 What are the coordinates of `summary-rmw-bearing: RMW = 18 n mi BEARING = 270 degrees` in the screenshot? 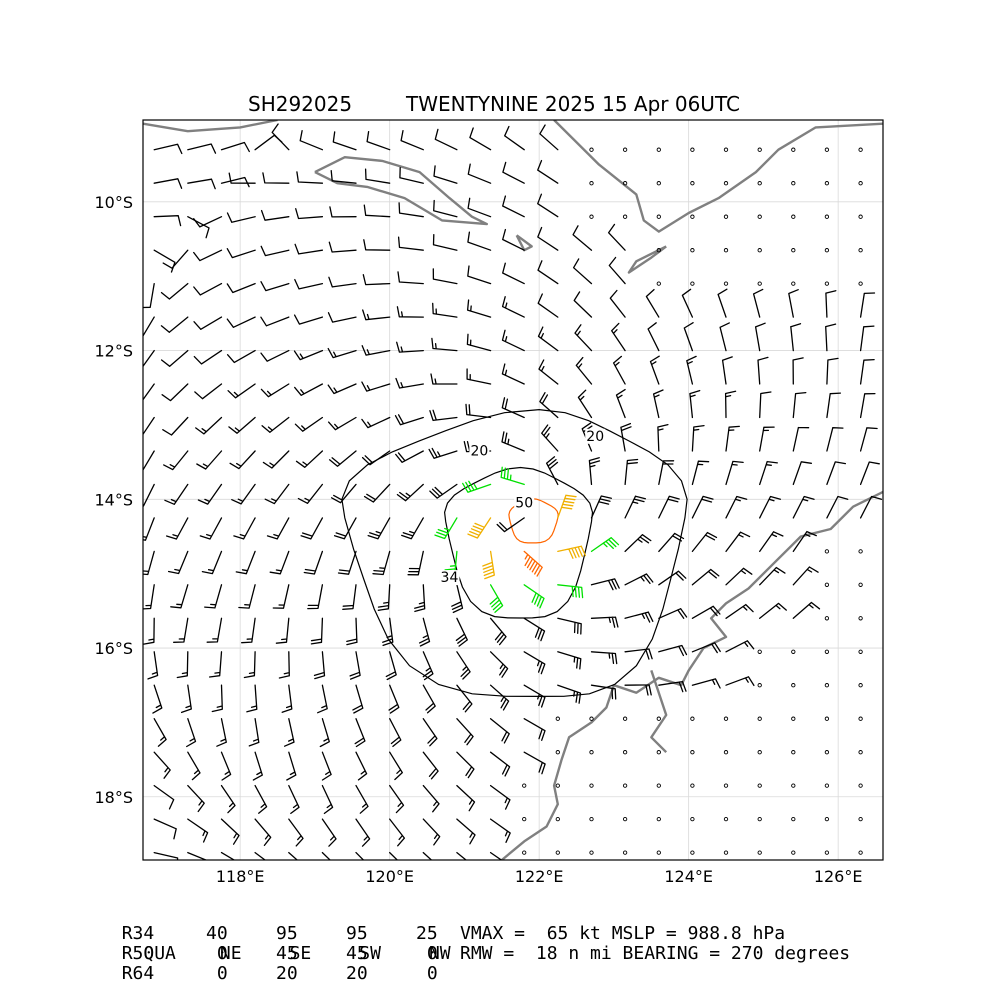 It's located at (655, 953).